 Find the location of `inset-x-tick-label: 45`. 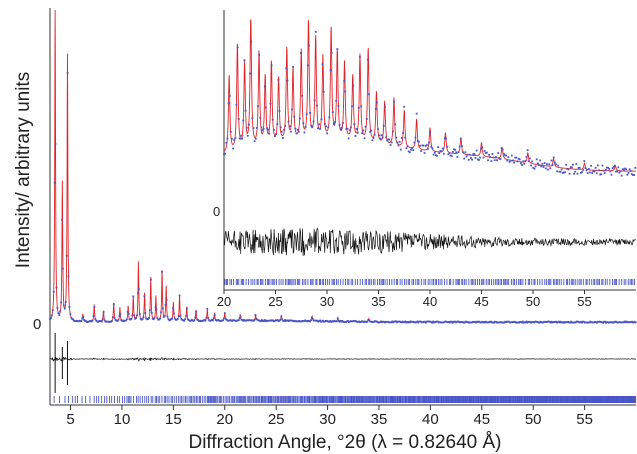

inset-x-tick-label: 45 is located at coordinates (481, 301).